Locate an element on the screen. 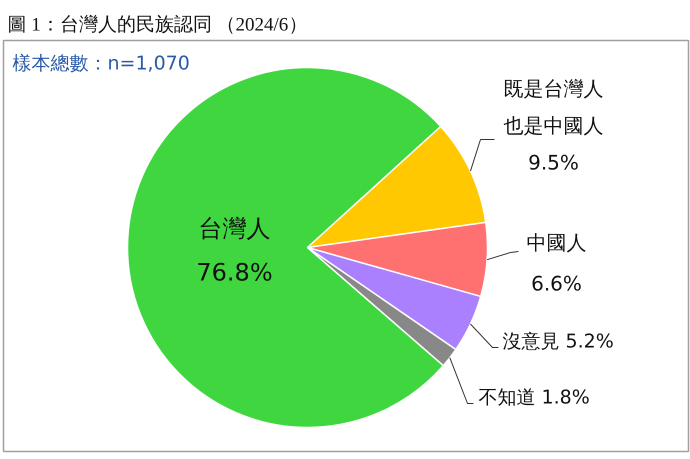 Image resolution: width=690 pixels, height=459 pixels. slice-label: 沒意見 5.2% is located at coordinates (558, 341).